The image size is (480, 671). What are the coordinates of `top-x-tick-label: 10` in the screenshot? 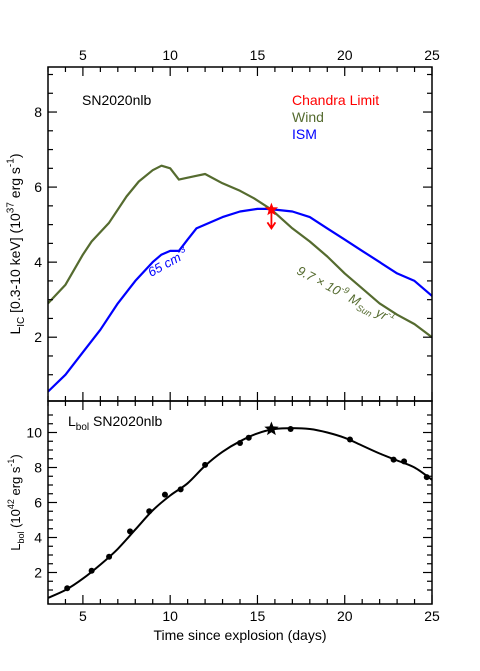 It's located at (170, 55).